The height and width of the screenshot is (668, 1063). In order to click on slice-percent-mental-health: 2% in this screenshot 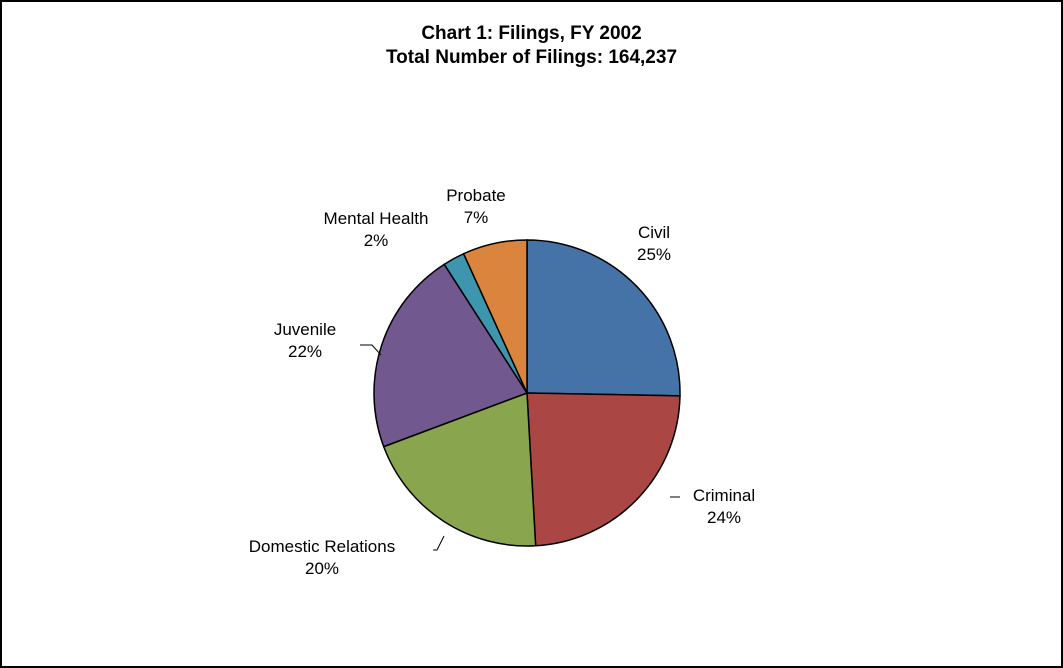, I will do `click(376, 240)`.